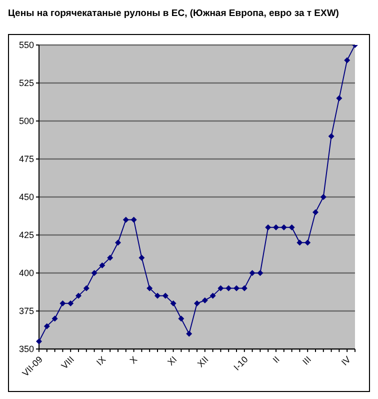  Describe the element at coordinates (26, 121) in the screenshot. I see `y-tick-label: 500` at that location.